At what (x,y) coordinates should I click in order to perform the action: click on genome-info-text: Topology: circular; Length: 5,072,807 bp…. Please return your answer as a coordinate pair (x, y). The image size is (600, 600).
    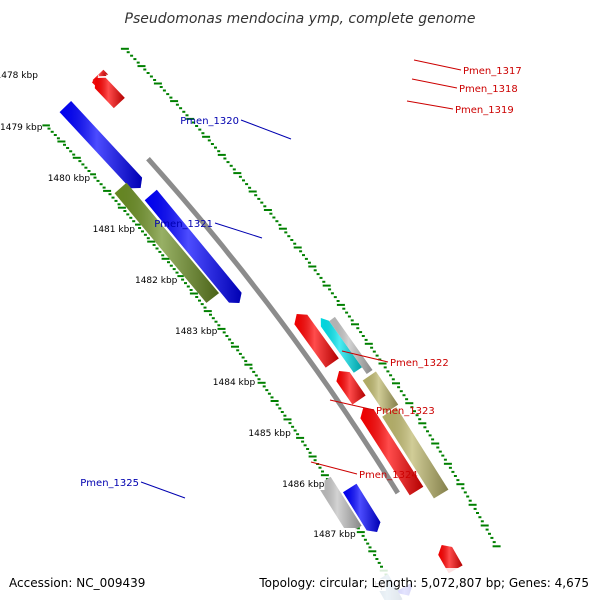
    Looking at the image, I should click on (423, 583).